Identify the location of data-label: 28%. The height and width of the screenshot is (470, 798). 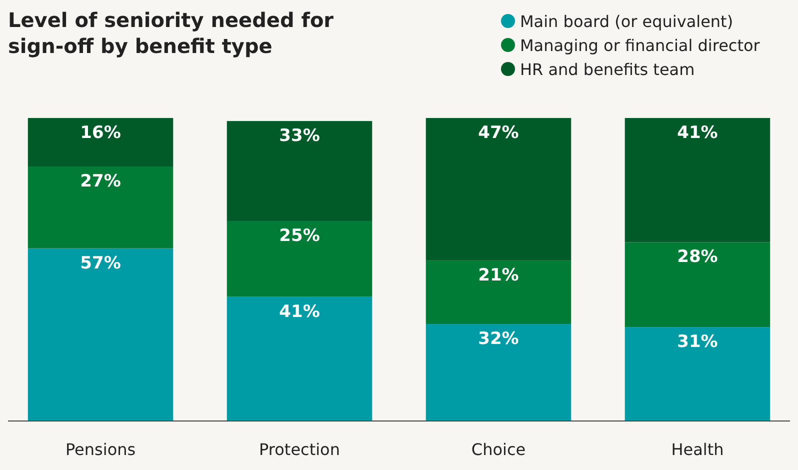
(697, 257).